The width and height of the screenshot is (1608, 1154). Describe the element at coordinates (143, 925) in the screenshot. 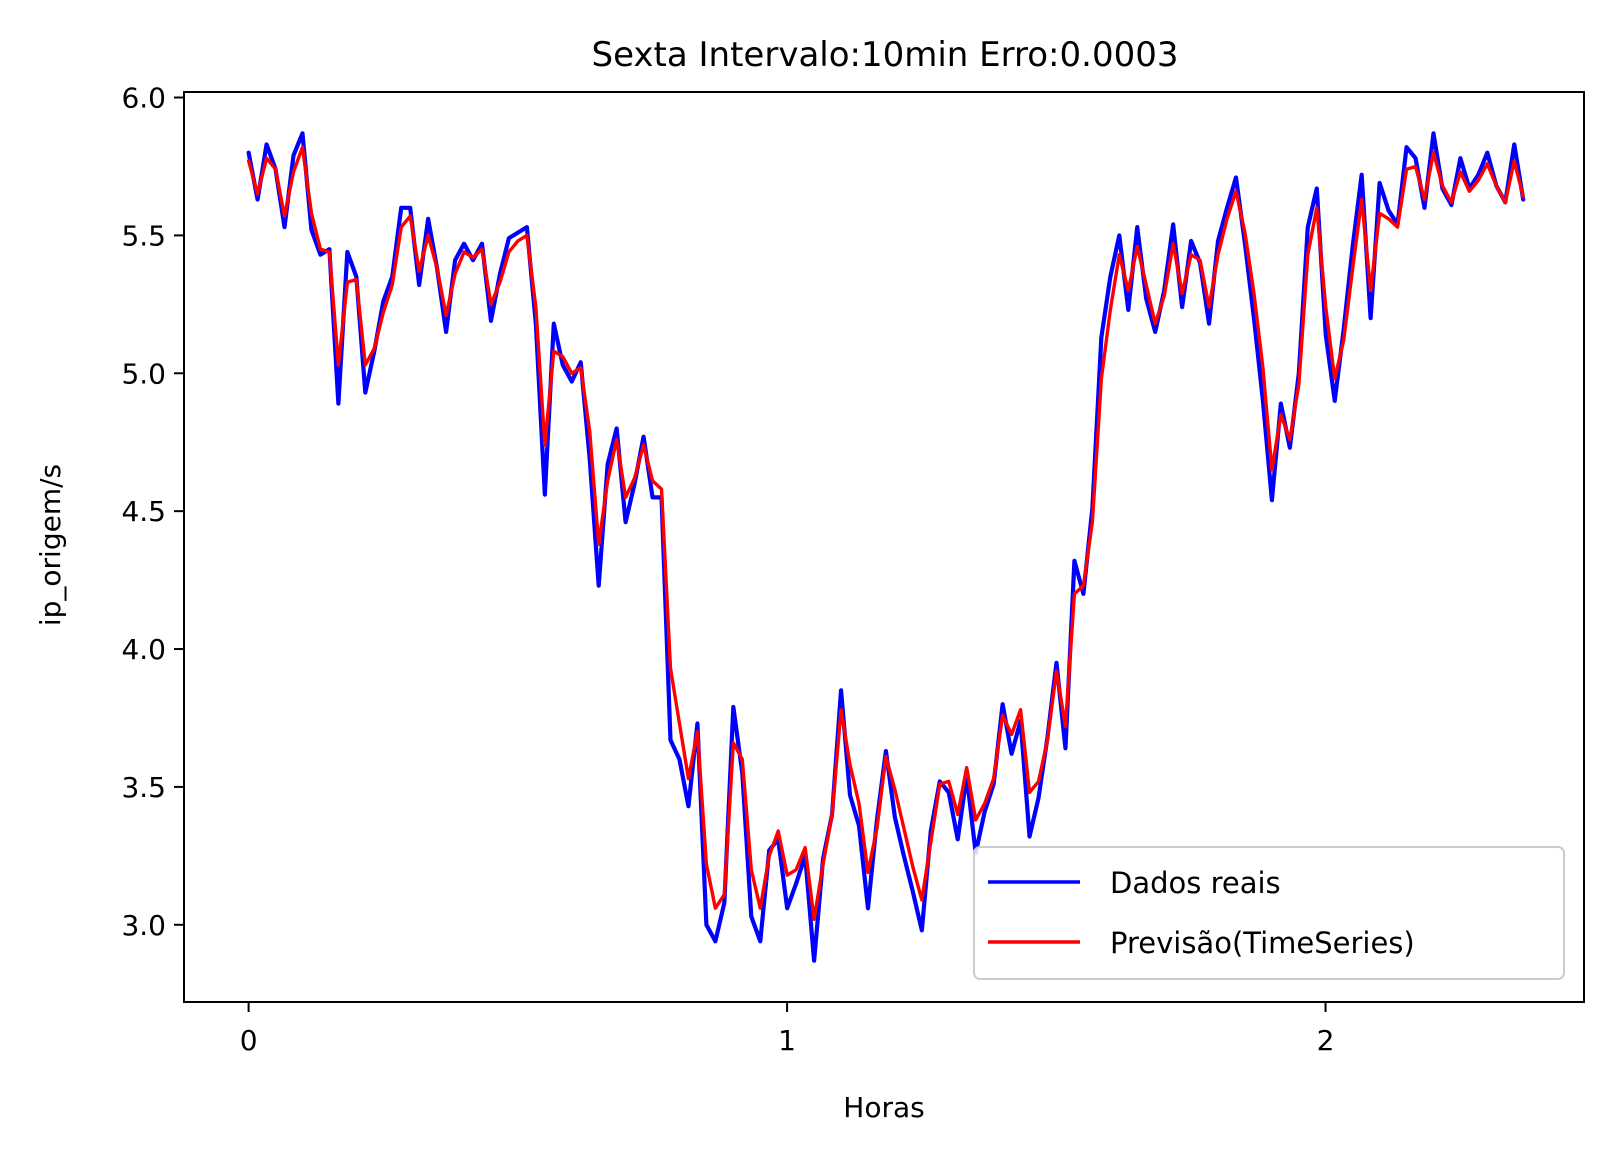

I see `y-tick-label: 3.0` at that location.